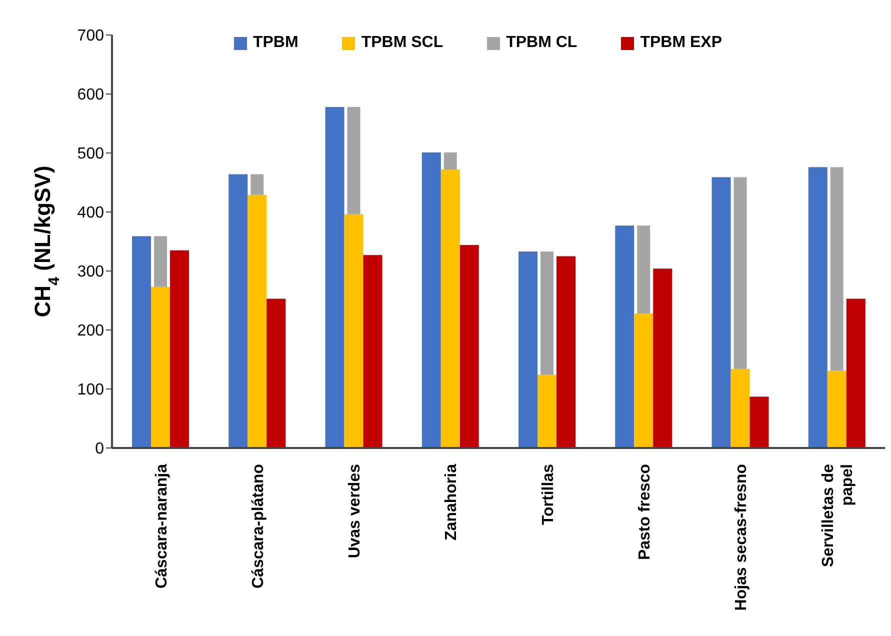 This screenshot has width=891, height=636. I want to click on x-tick-label: Servilletas de papel, so click(838, 516).